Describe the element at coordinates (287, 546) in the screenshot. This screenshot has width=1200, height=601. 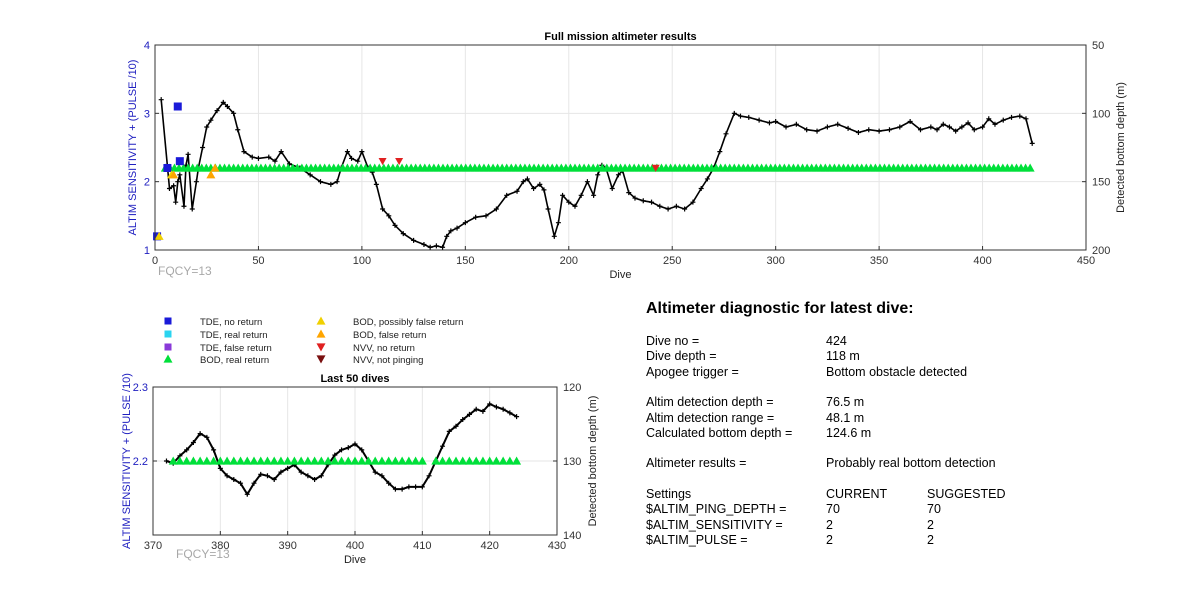
I see `last50-xtick-label: 390` at that location.